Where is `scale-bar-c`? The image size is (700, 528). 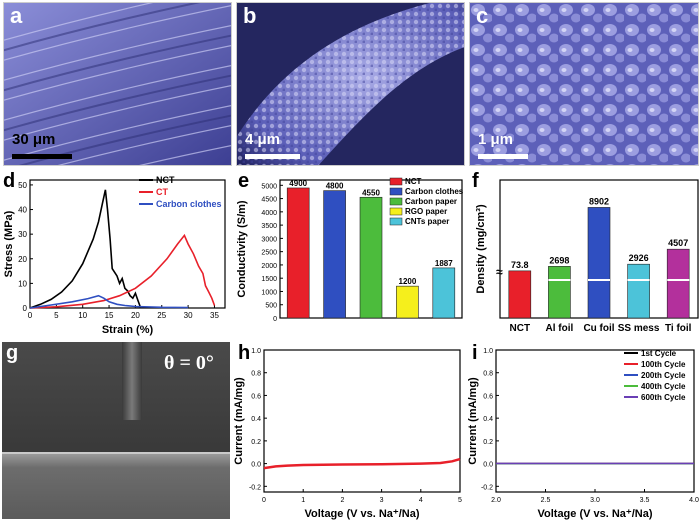
scale-bar-c is located at coordinates (503, 156).